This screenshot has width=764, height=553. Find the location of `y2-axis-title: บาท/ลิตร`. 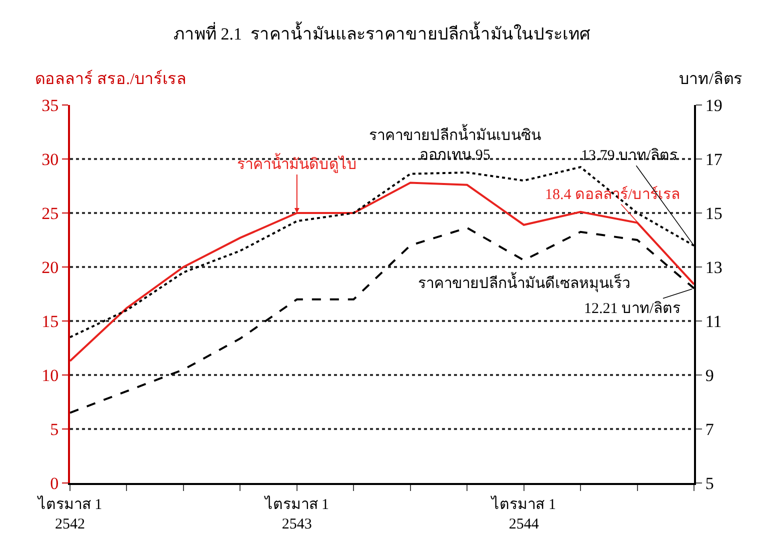

y2-axis-title: บาท/ลิตร is located at coordinates (710, 79).